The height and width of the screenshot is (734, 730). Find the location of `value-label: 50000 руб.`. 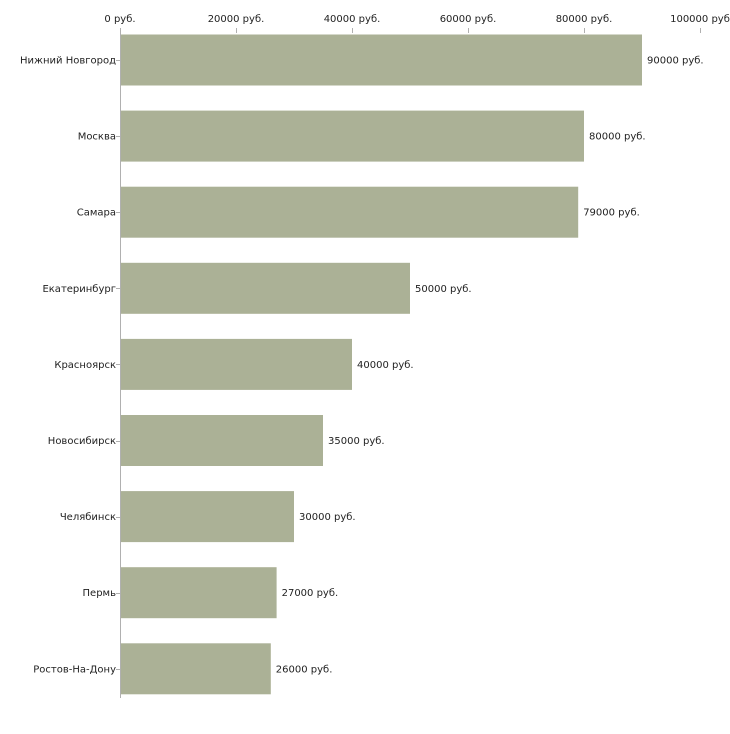

value-label: 50000 руб. is located at coordinates (443, 289).